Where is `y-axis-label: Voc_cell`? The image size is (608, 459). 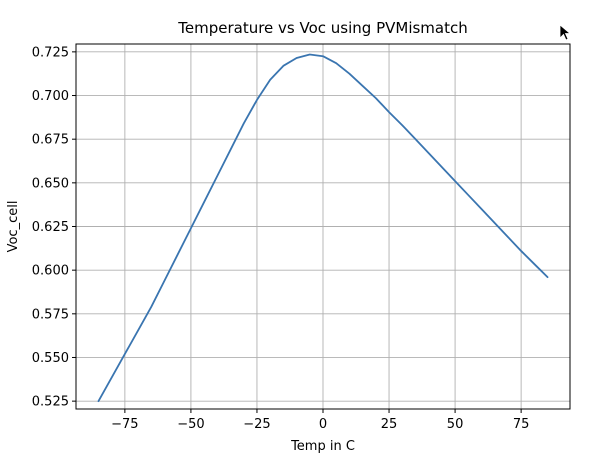 y-axis-label: Voc_cell is located at coordinates (13, 227).